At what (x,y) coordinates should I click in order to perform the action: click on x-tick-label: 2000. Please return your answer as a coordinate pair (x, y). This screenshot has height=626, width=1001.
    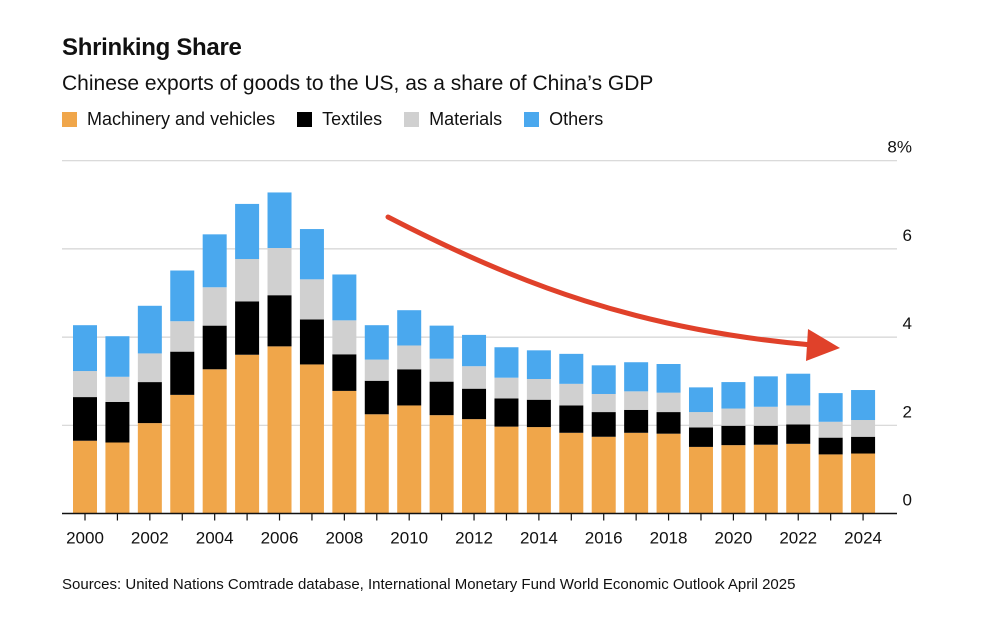
    Looking at the image, I should click on (85, 538).